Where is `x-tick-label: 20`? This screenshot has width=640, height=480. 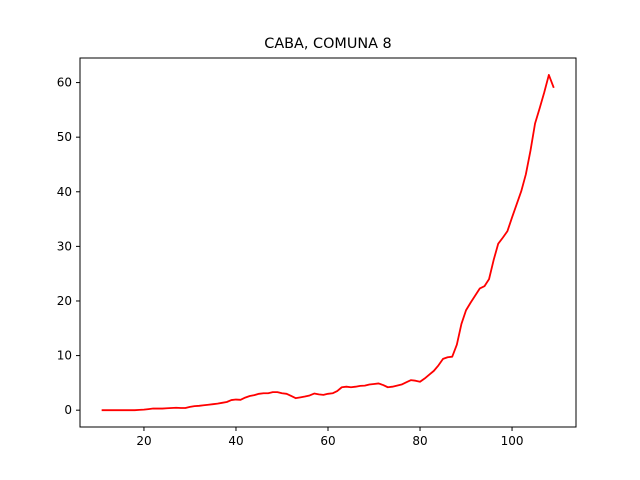 x-tick-label: 20 is located at coordinates (143, 441).